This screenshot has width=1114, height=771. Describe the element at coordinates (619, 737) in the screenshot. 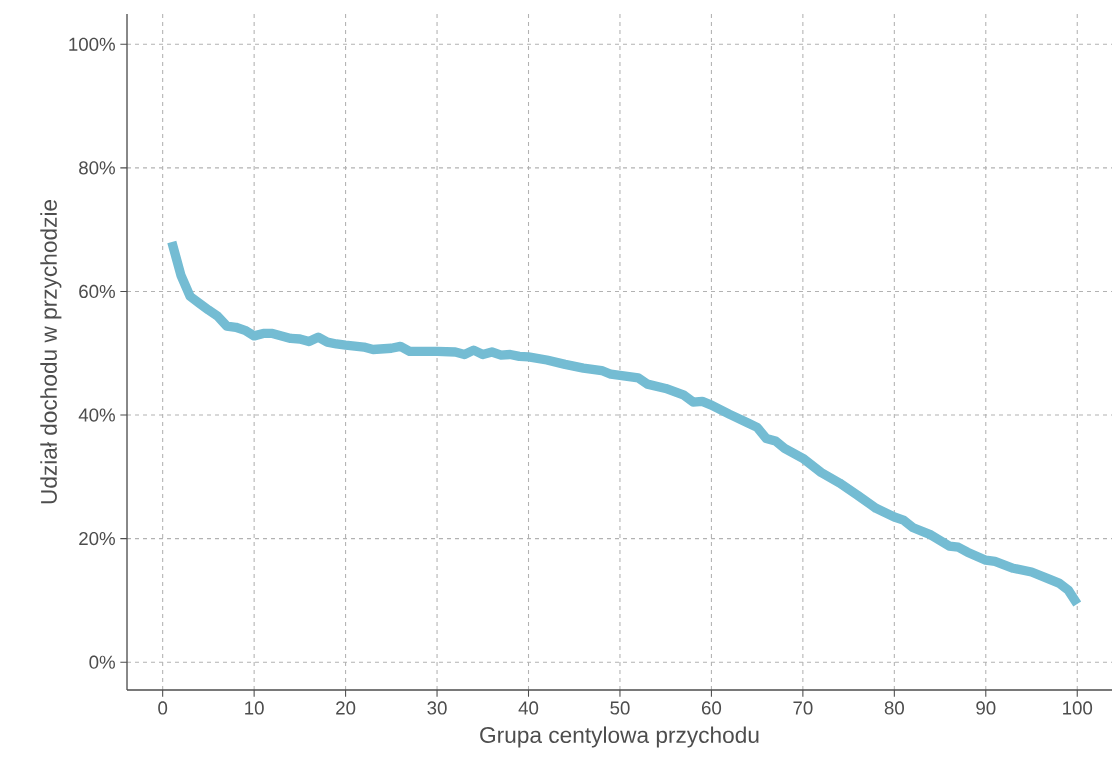

I see `x-axis-title: Grupa centylowa przychodu` at that location.